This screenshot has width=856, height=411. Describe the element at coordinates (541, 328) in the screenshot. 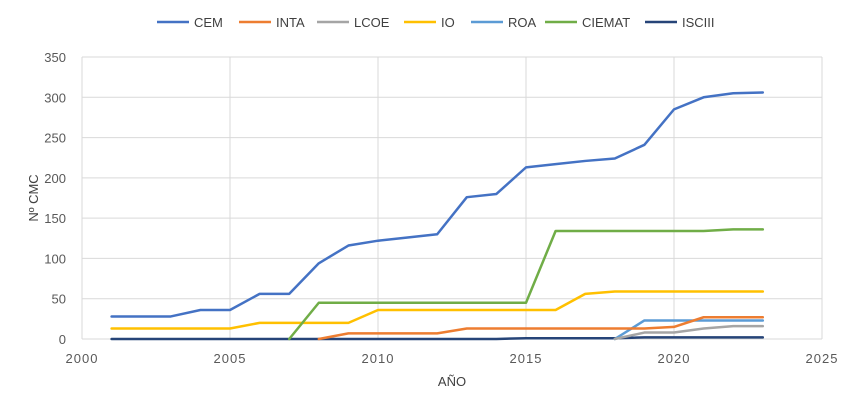

I see `series-line-inta` at that location.